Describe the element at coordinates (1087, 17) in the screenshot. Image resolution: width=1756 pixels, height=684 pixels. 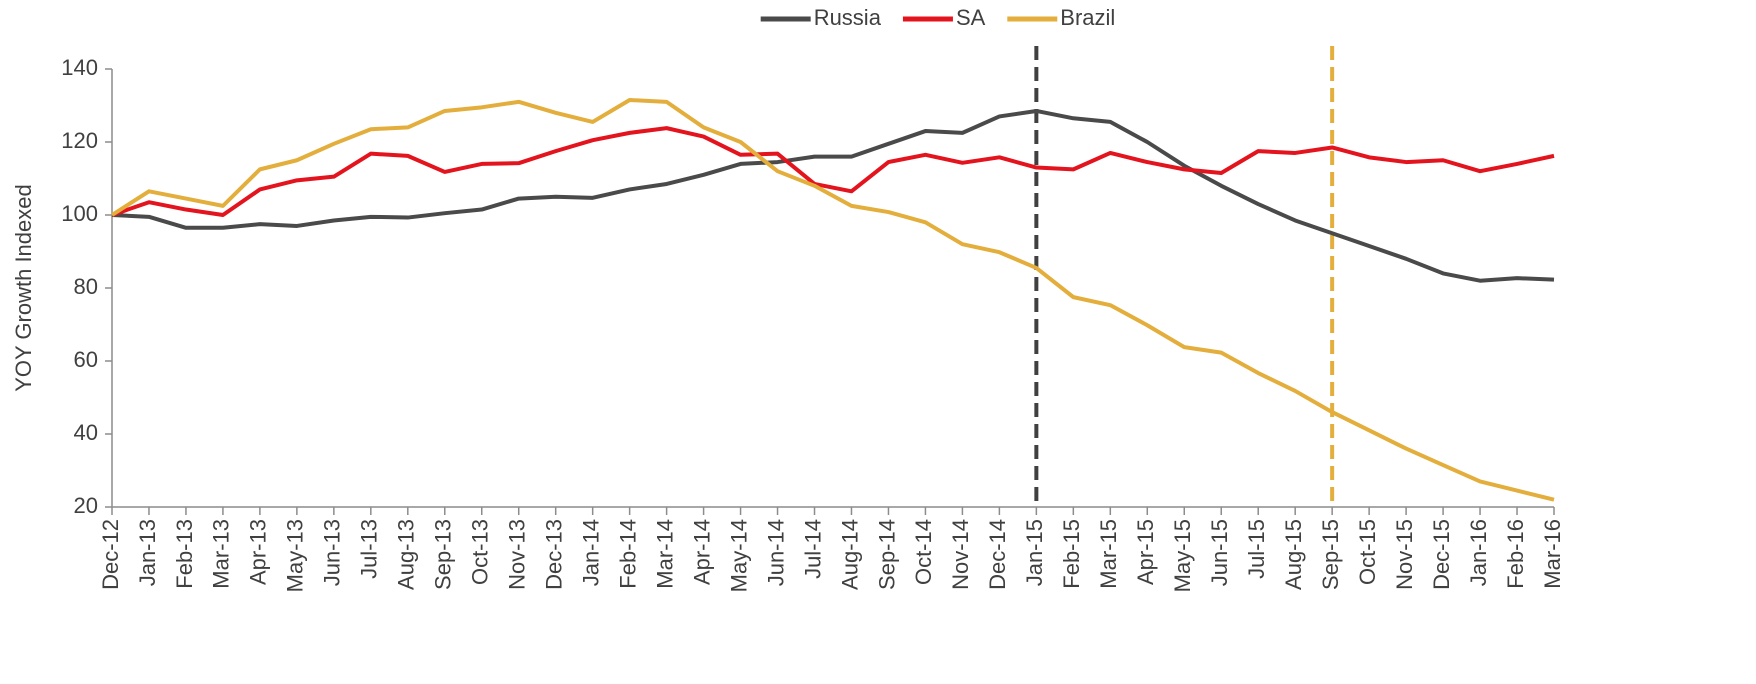
I see `legend-label: Brazil` at that location.